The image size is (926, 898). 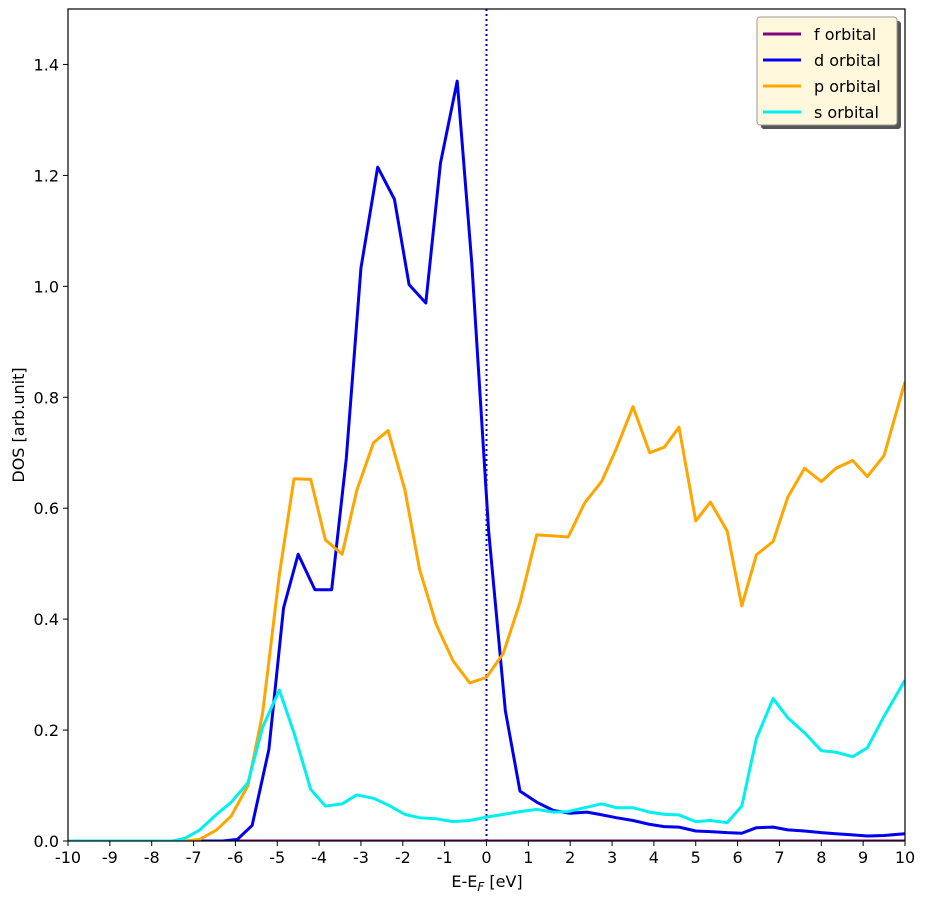 I want to click on x-tick-label: 3, so click(x=612, y=857).